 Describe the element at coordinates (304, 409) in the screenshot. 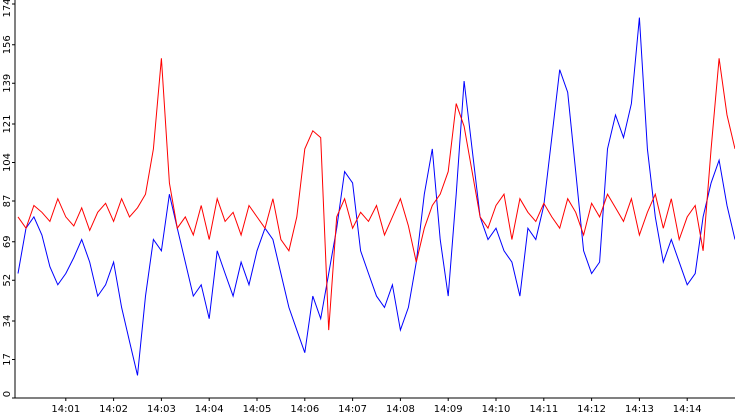

I see `x-tick-label: 14:06` at that location.